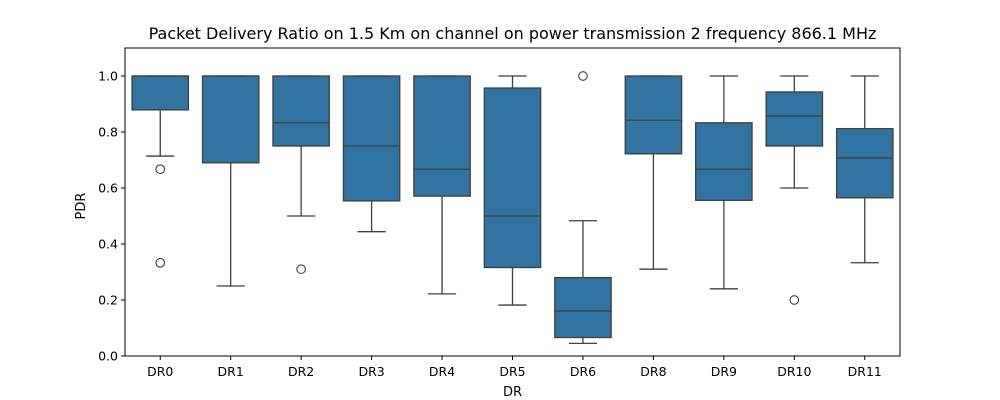 Image resolution: width=1000 pixels, height=400 pixels. I want to click on x-tick-label: DR11, so click(865, 371).